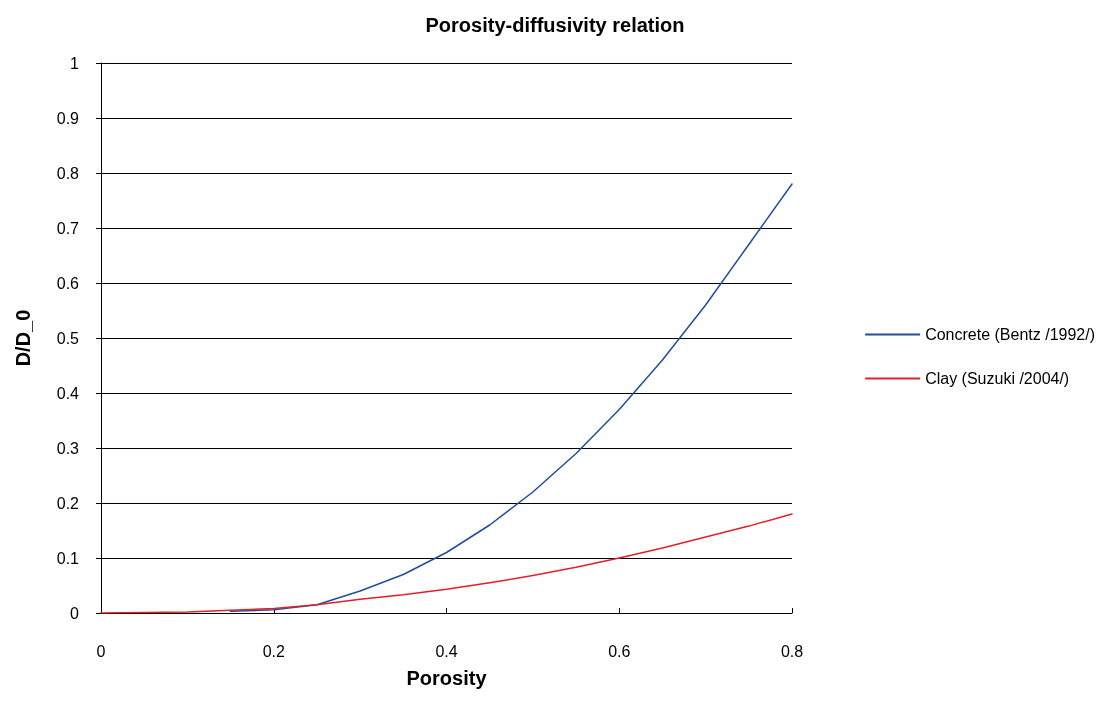 The image size is (1110, 713). Describe the element at coordinates (447, 678) in the screenshot. I see `x-axis-title: Porosity` at that location.